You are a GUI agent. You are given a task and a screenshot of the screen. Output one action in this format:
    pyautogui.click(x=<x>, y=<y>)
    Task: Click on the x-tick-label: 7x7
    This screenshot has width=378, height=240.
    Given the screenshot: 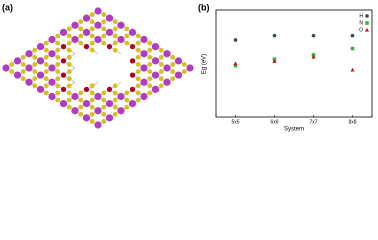 What is the action you would take?
    pyautogui.click(x=313, y=122)
    